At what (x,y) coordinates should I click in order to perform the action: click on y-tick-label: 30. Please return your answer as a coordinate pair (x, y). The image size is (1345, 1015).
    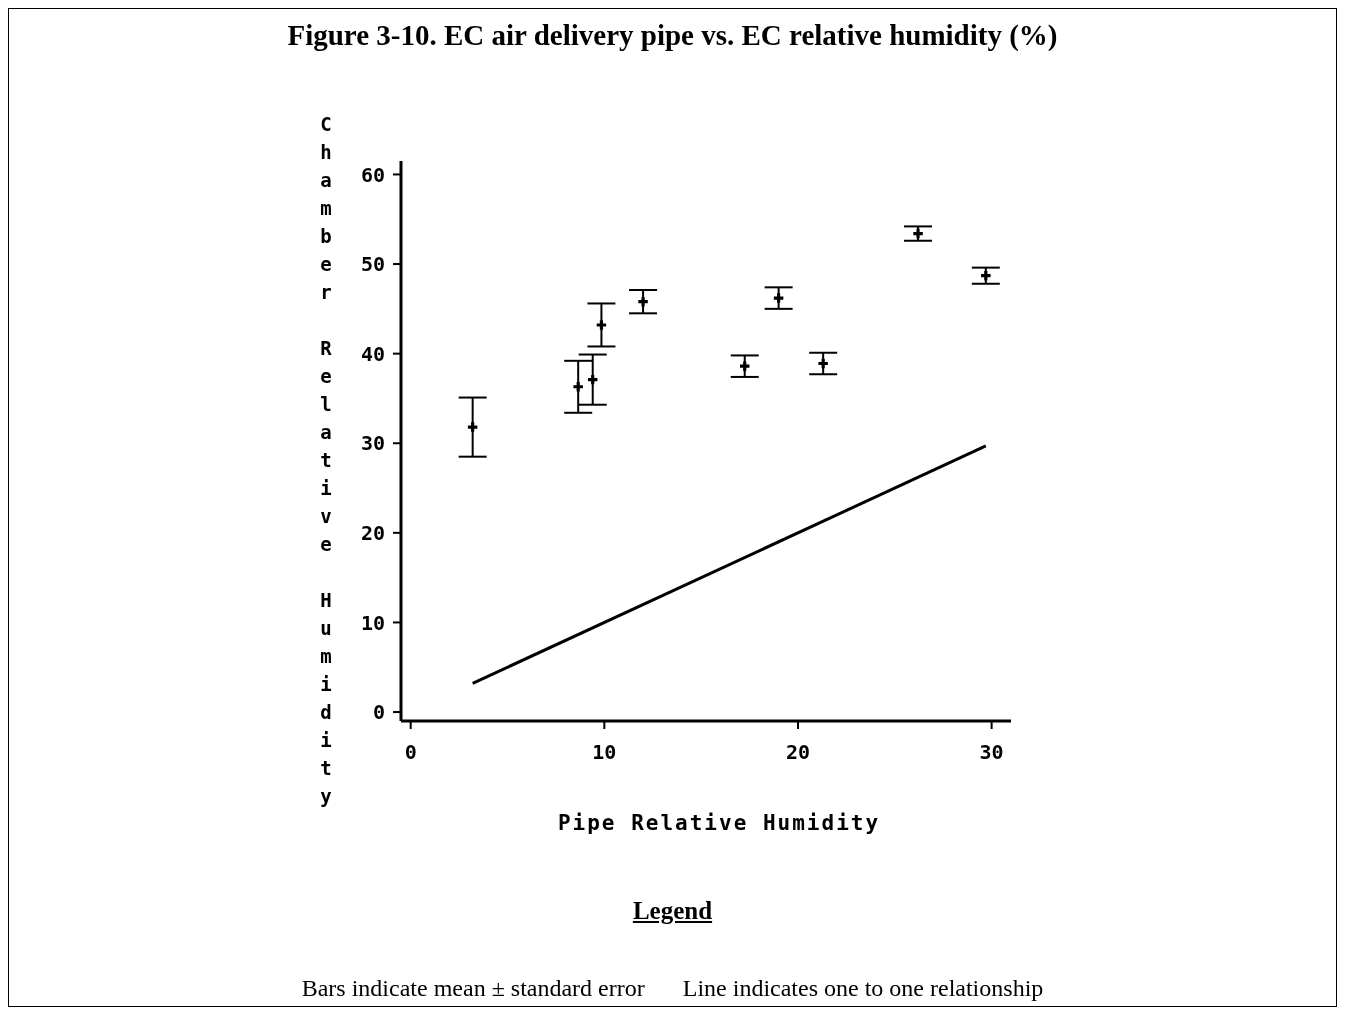
    Looking at the image, I should click on (372, 443).